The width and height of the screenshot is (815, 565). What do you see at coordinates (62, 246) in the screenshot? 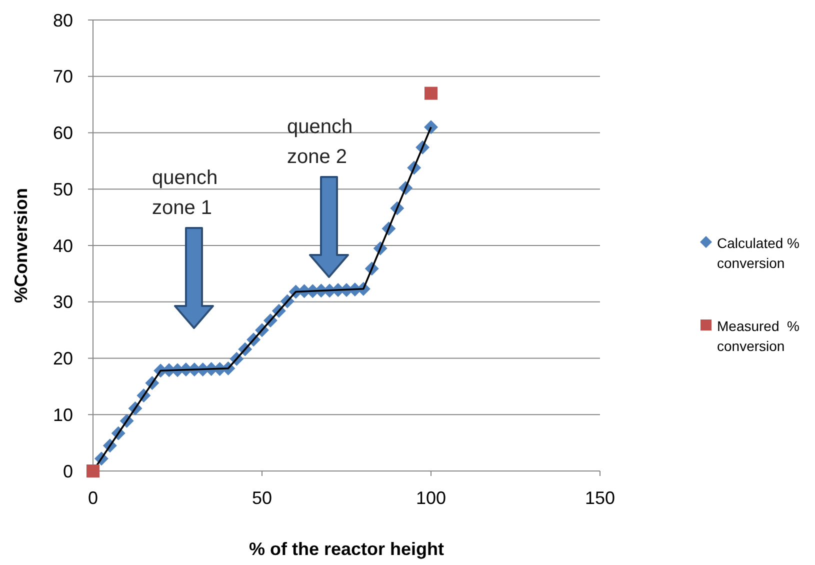
I see `y-tick-label: 40` at bounding box center [62, 246].